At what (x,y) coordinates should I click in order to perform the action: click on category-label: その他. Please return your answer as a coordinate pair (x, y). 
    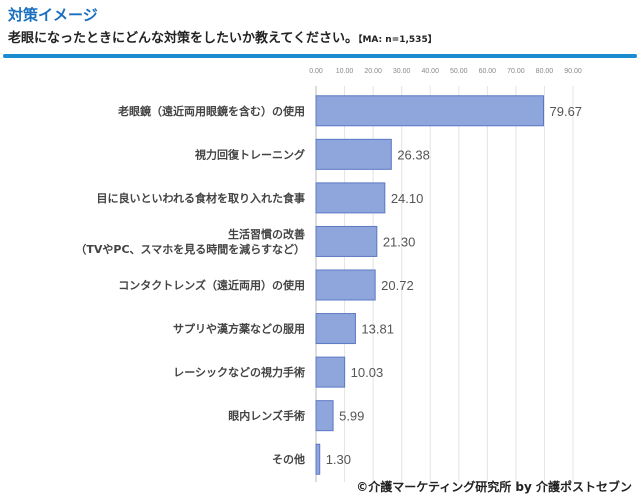
    Looking at the image, I should click on (288, 459).